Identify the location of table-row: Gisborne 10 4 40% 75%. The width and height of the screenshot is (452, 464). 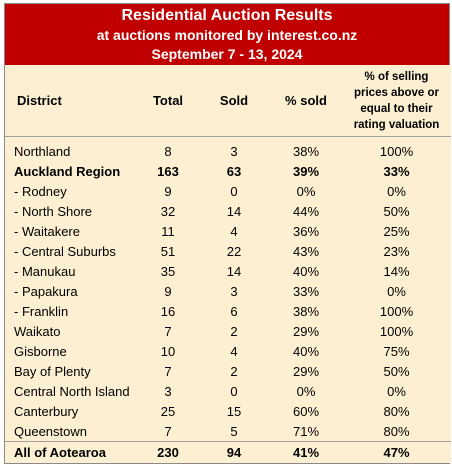
(228, 351).